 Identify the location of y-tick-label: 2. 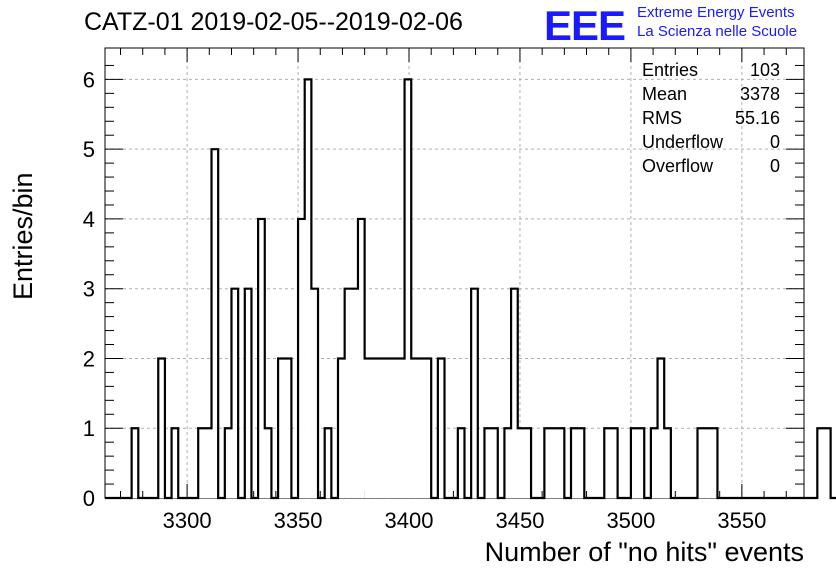
(89, 358).